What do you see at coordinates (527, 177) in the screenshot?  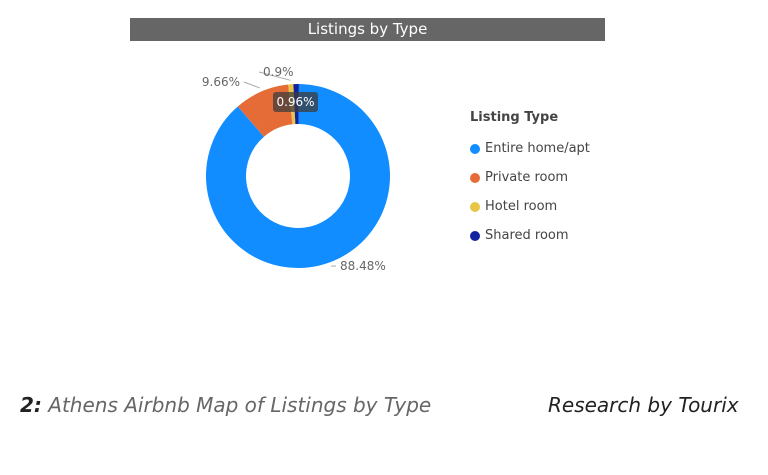 I see `legend-label: Private room` at bounding box center [527, 177].